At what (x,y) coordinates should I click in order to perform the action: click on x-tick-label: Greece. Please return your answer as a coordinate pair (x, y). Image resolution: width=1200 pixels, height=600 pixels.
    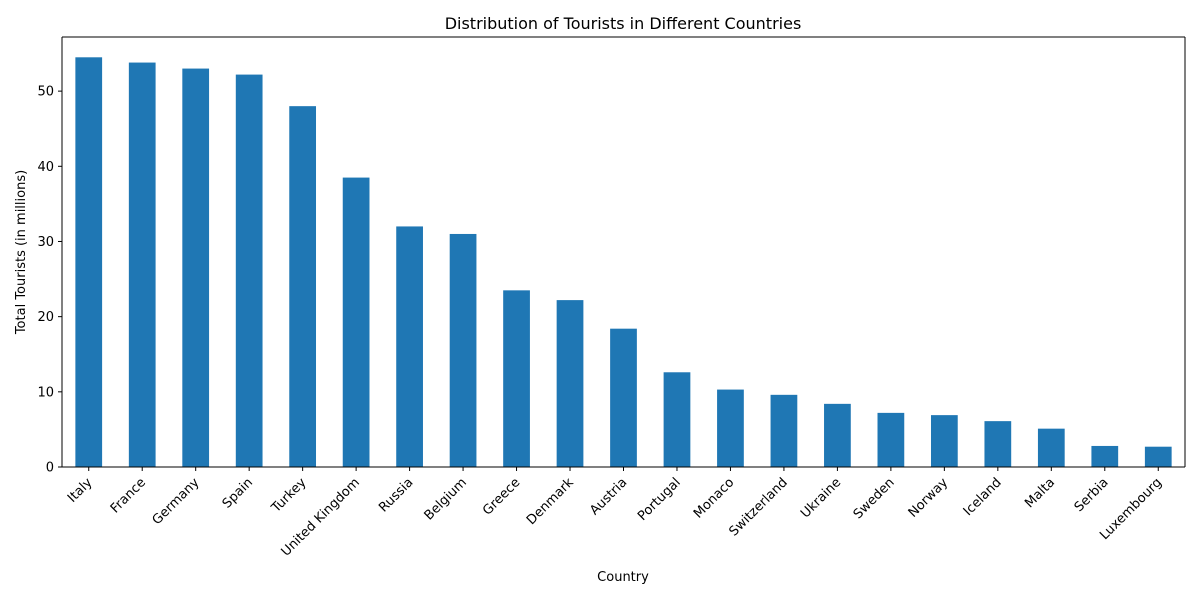
    Looking at the image, I should click on (501, 496).